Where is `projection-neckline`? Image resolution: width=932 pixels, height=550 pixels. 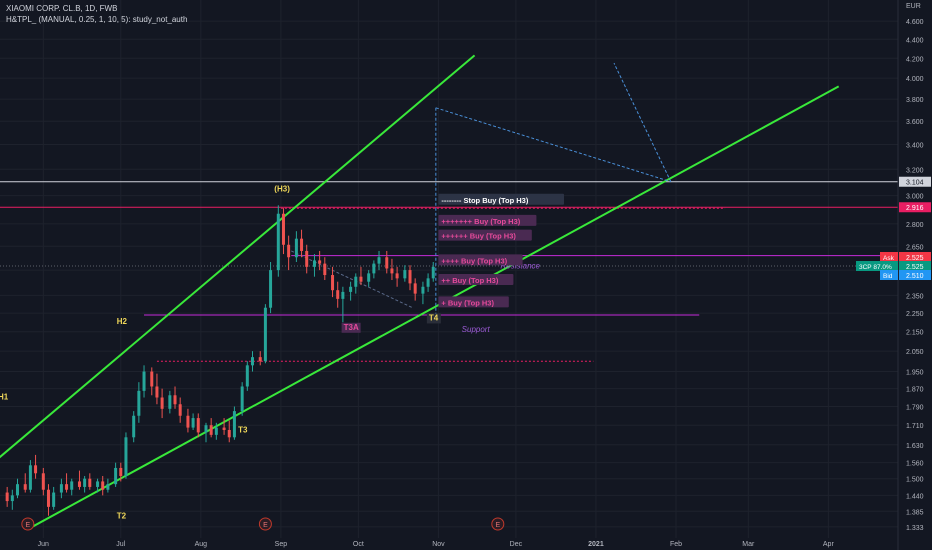 projection-neckline is located at coordinates (352, 279).